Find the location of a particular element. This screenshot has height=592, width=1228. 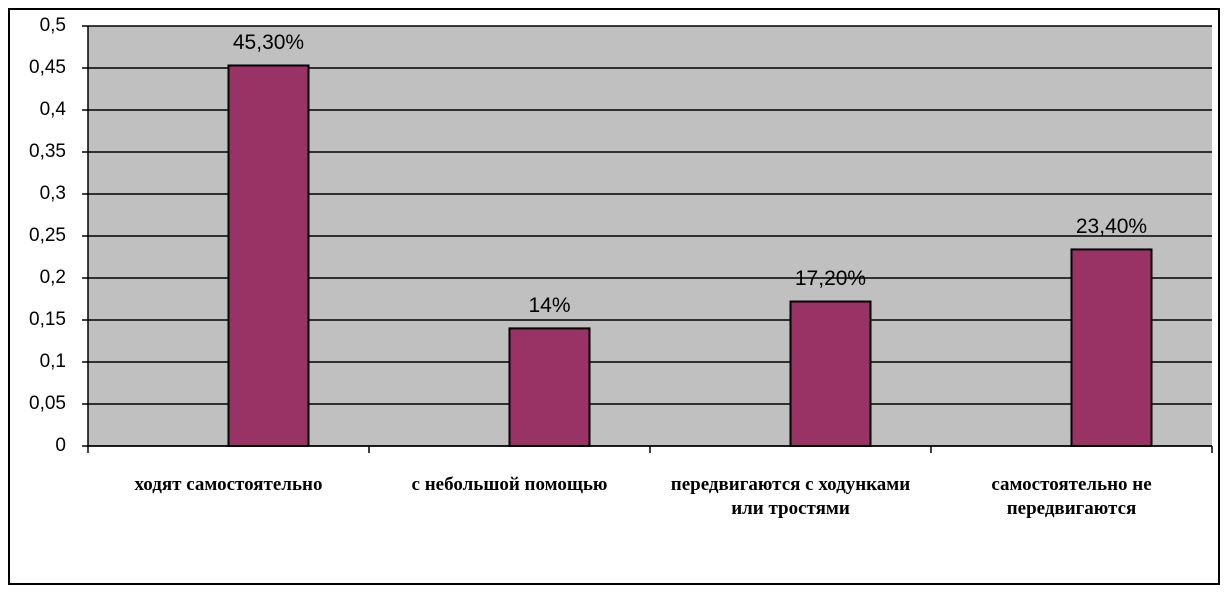

y-tick-label: 0,5 is located at coordinates (53, 25).